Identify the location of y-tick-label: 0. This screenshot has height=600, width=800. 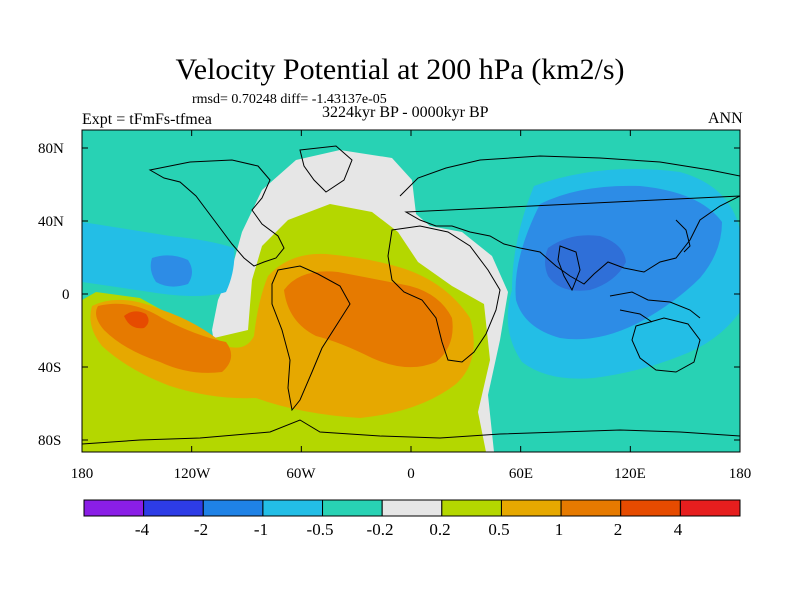
(66, 295).